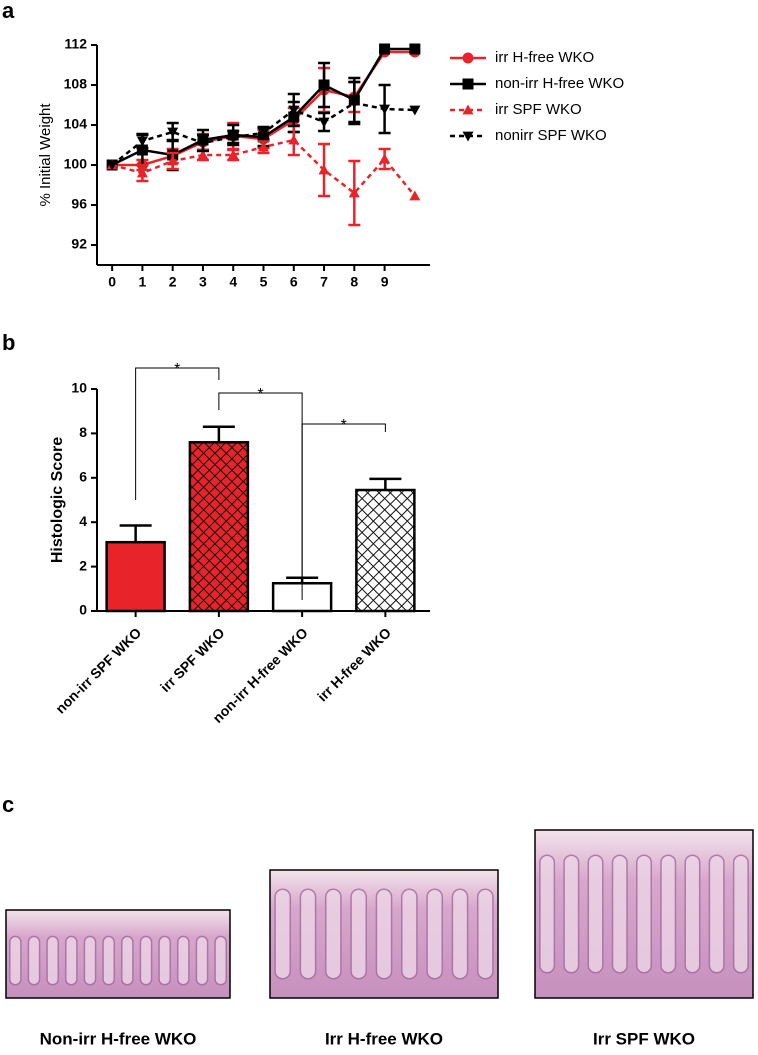  What do you see at coordinates (264, 282) in the screenshot?
I see `x-tick-label: 5` at bounding box center [264, 282].